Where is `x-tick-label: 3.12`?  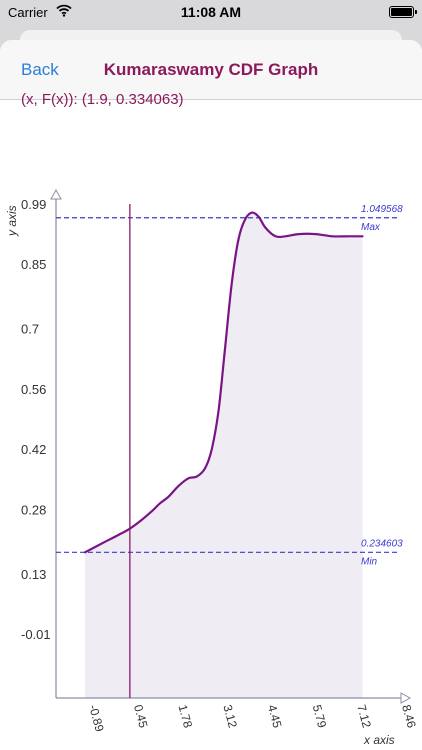 x-tick-label: 3.12 is located at coordinates (230, 716).